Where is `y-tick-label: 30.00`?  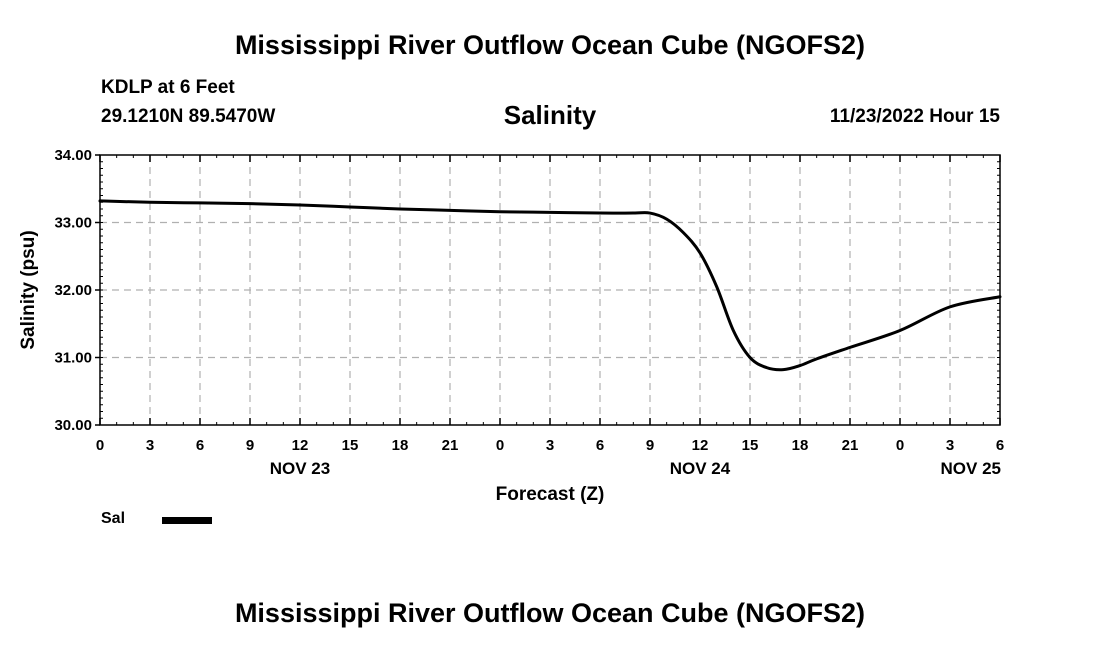
y-tick-label: 30.00 is located at coordinates (73, 425).